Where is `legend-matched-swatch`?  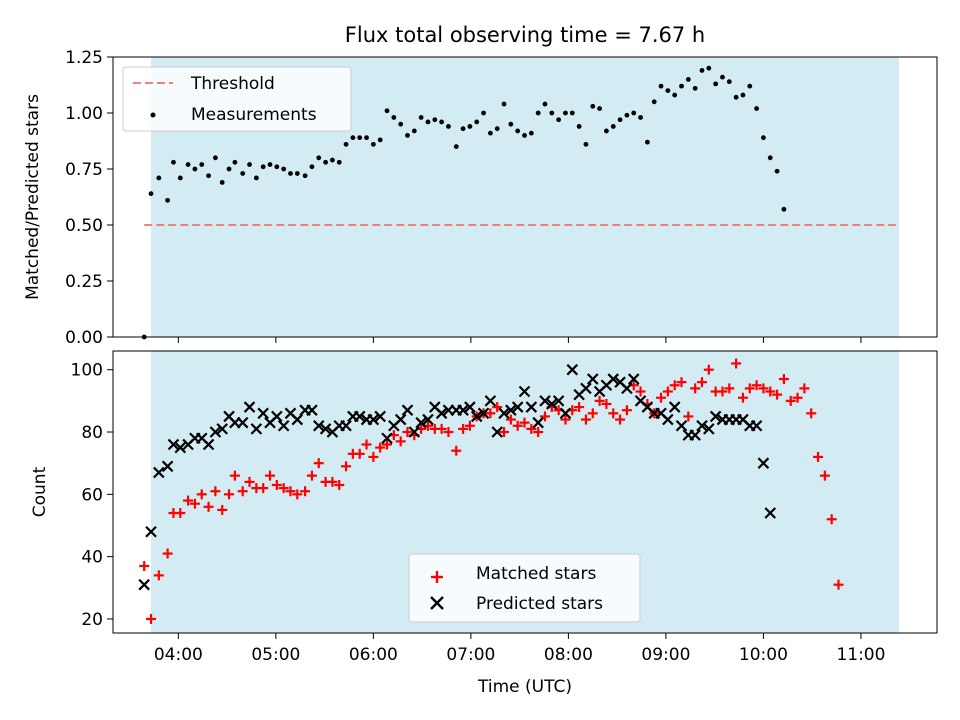 legend-matched-swatch is located at coordinates (437, 577).